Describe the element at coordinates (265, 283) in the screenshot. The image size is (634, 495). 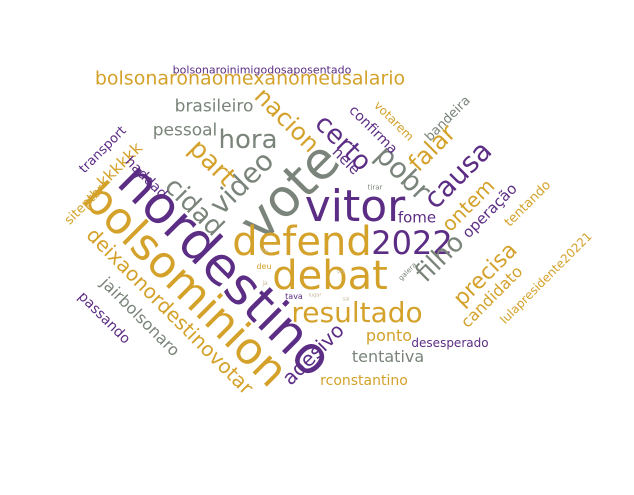
I see `word-ja: ja` at that location.